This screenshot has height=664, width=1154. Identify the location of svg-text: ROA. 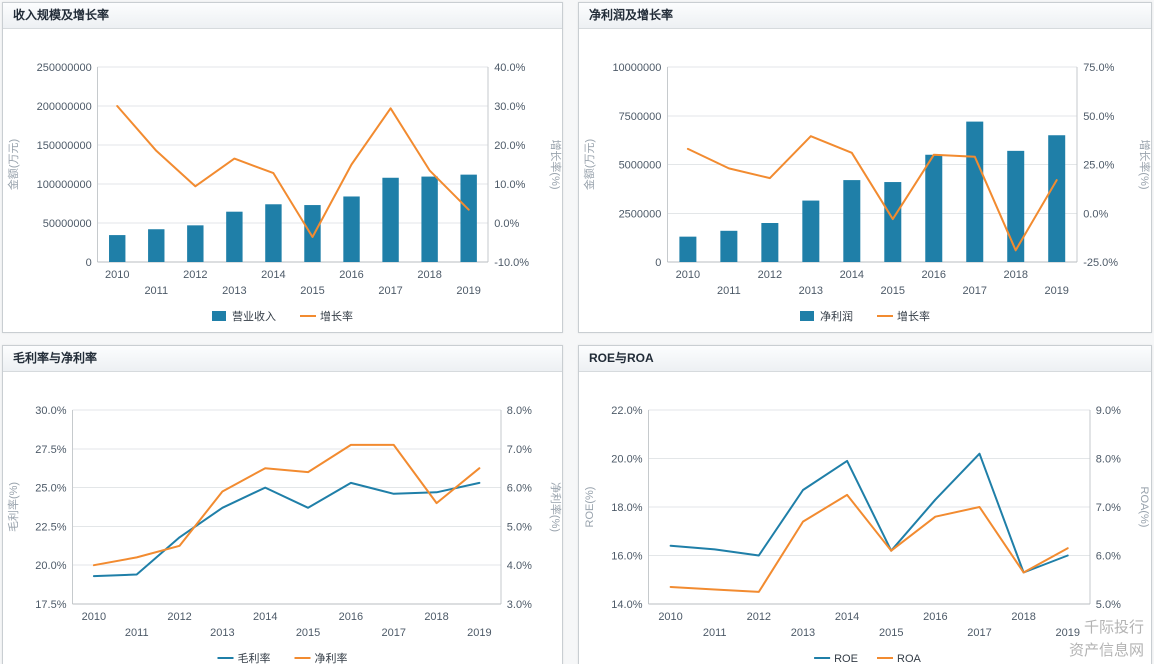
(909, 658).